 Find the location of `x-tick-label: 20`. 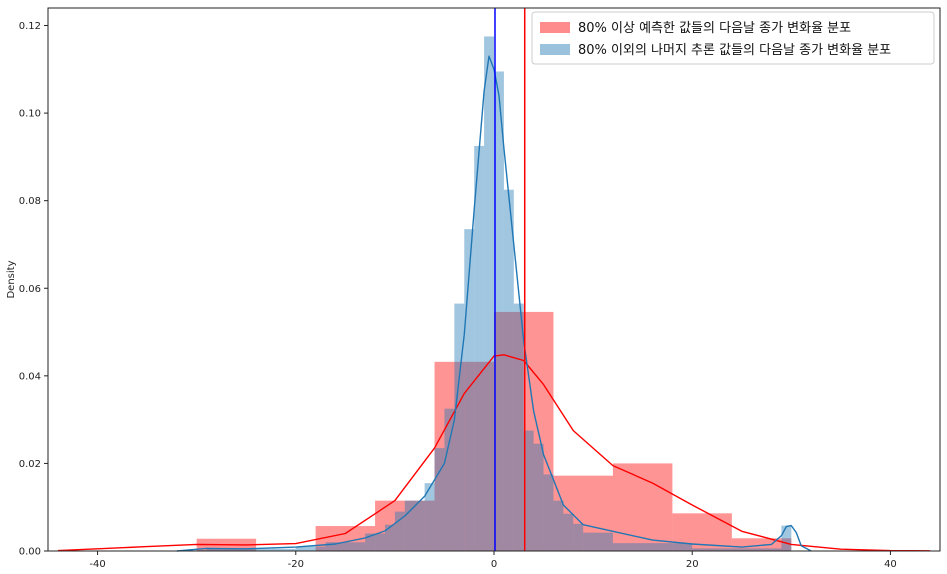

x-tick-label: 20 is located at coordinates (692, 564).